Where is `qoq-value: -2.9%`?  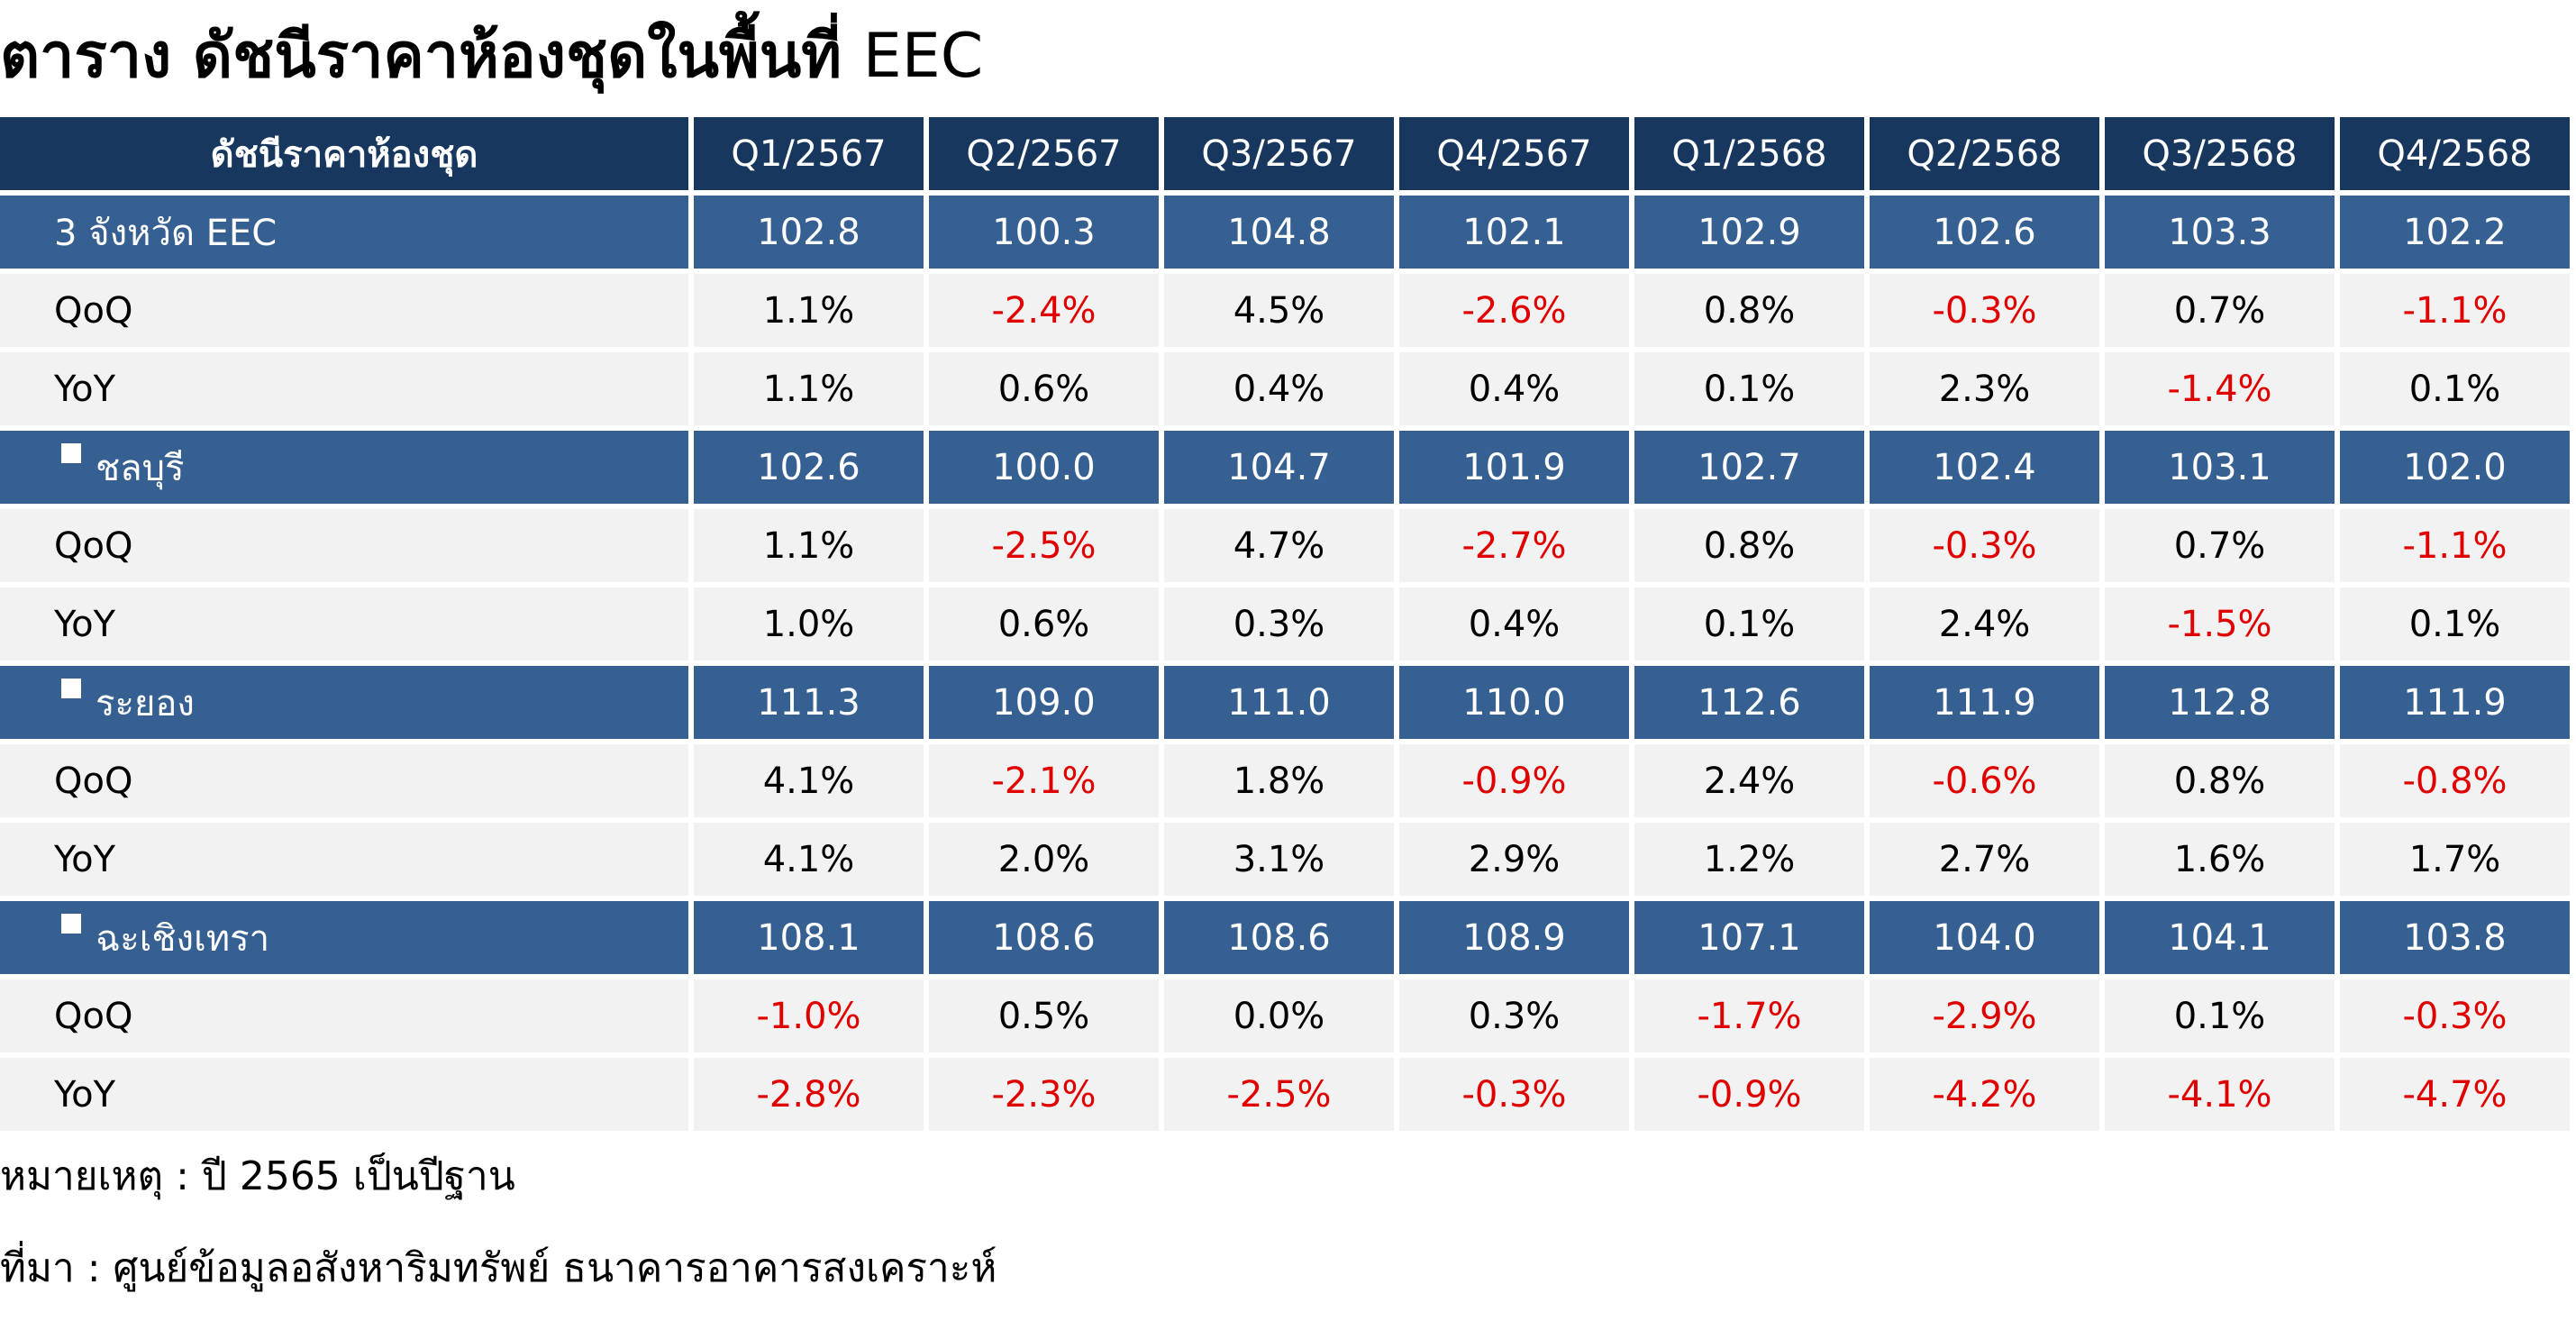
qoq-value: -2.9% is located at coordinates (1984, 1016).